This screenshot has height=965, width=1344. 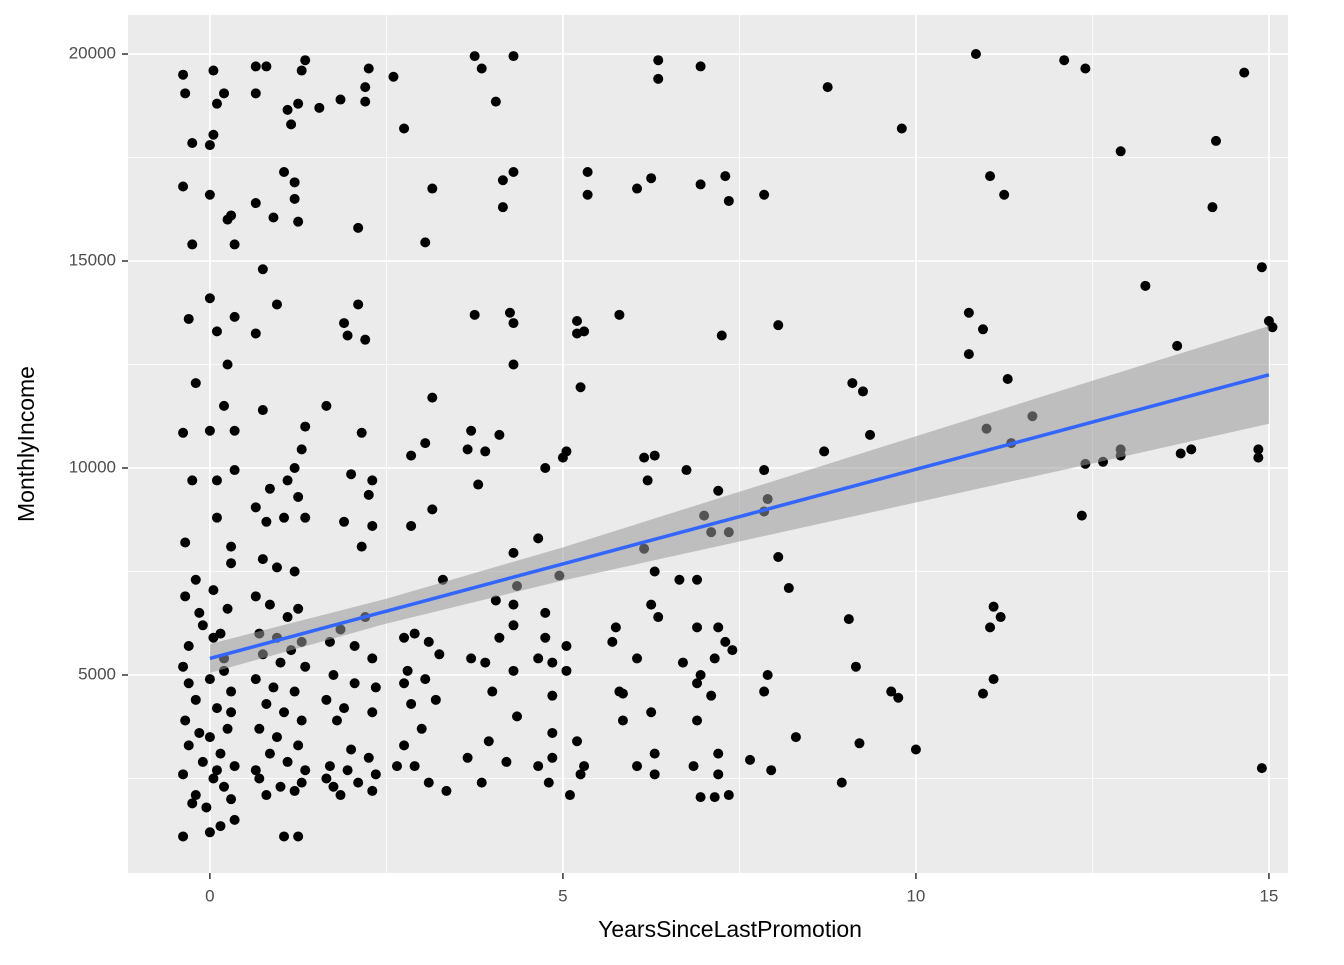 I want to click on y-axis-title: MonthlyIncome, so click(x=26, y=444).